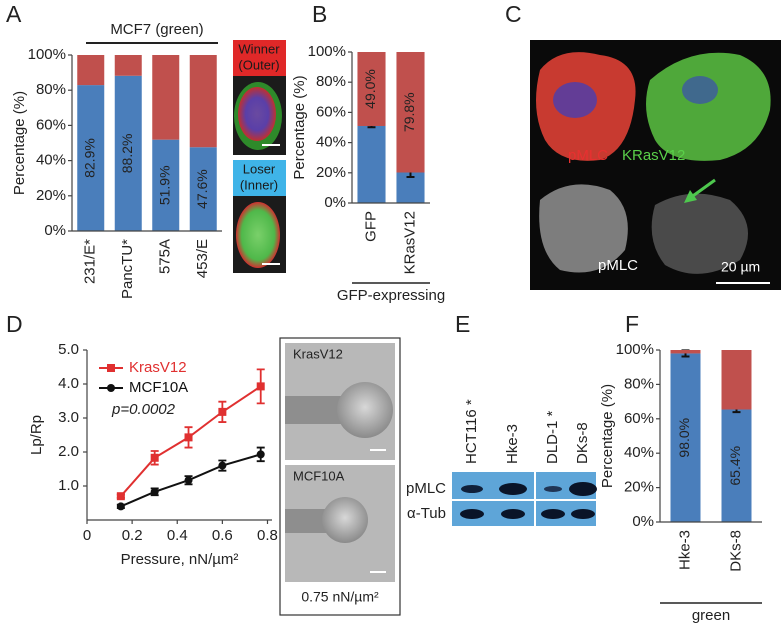  What do you see at coordinates (132, 535) in the screenshot?
I see `x-tick-label: 0.2` at bounding box center [132, 535].